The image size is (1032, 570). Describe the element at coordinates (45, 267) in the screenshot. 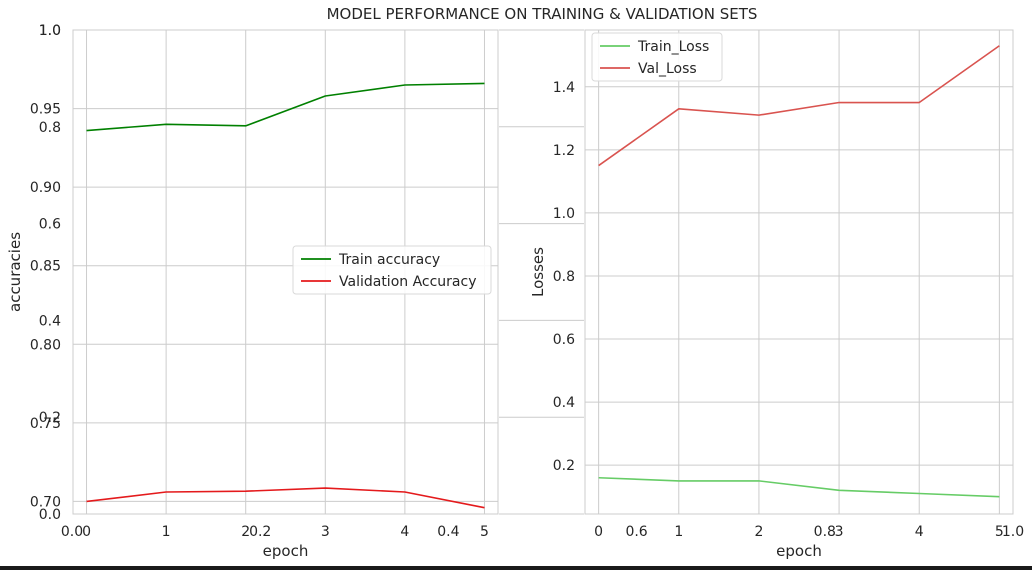

I see `ytick-label: 0.85` at that location.